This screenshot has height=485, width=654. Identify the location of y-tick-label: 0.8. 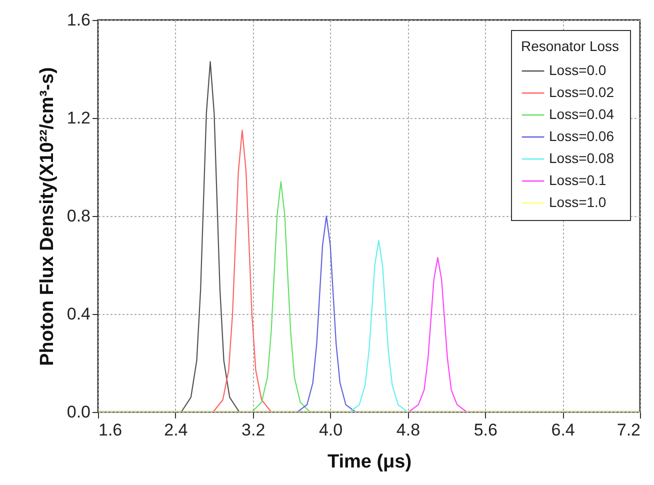
(78, 216).